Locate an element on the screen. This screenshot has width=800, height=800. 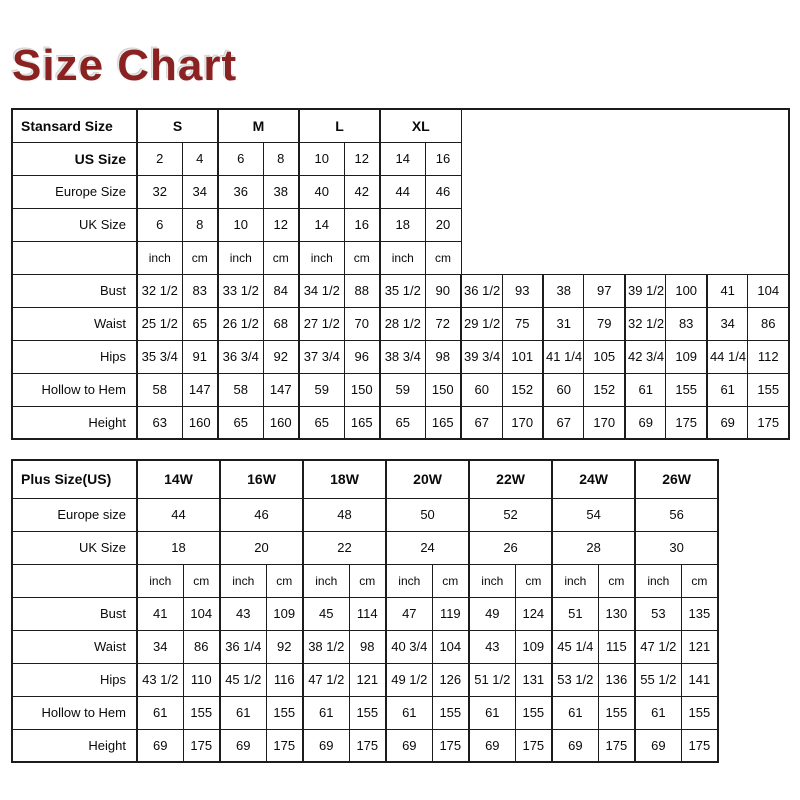
measurement-value: 44 1/4 is located at coordinates (727, 356).